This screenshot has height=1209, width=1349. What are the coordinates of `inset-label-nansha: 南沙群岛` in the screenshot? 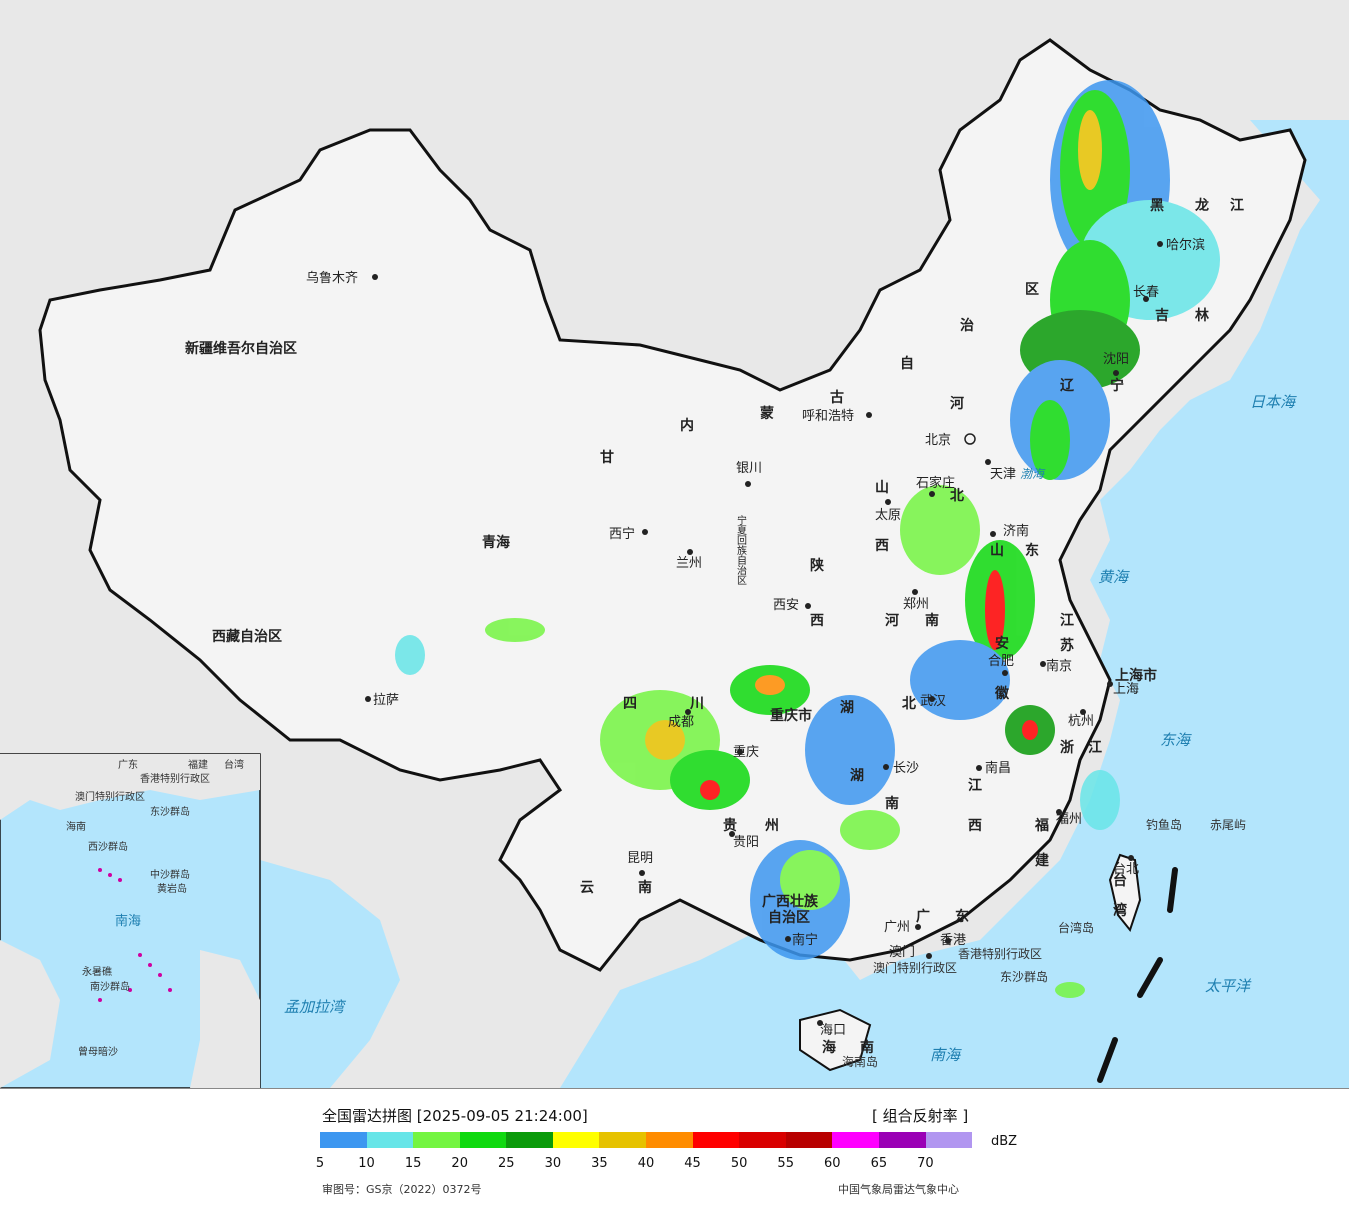 It's located at (110, 986).